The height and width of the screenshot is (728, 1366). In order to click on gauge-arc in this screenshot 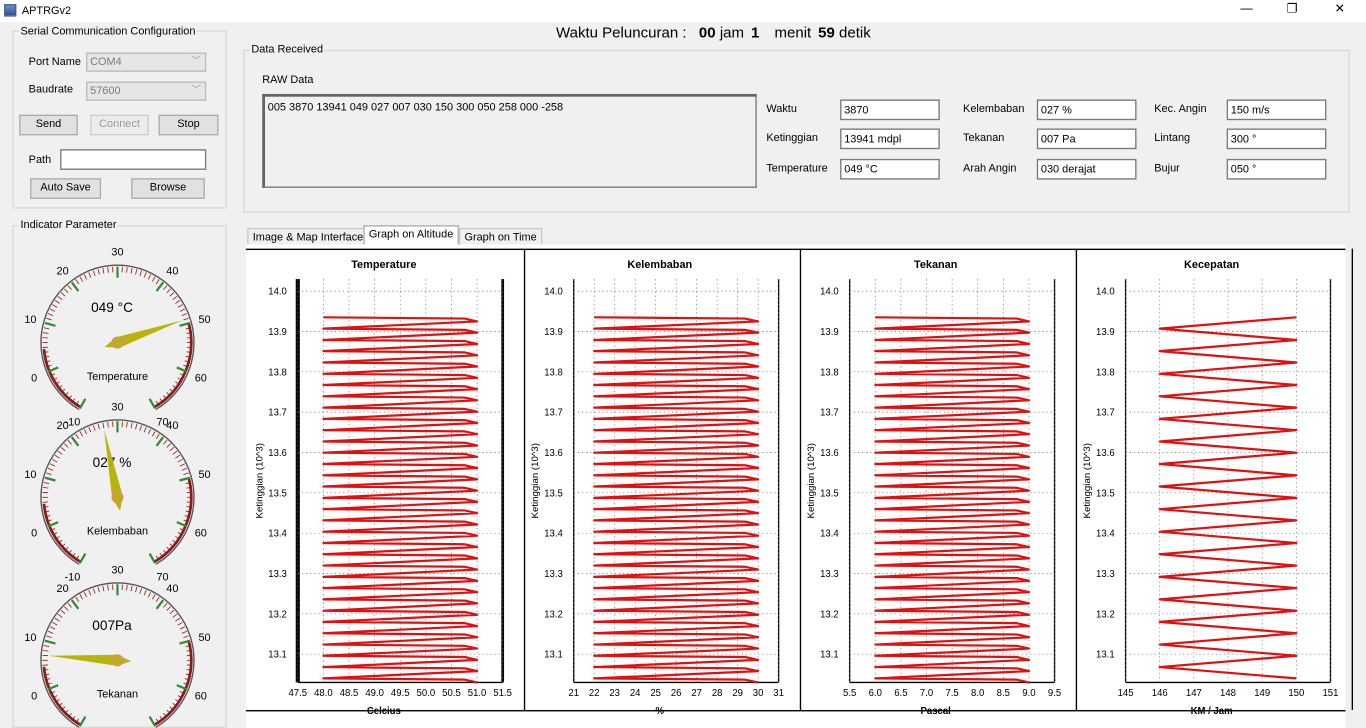, I will do `click(117, 655)`.